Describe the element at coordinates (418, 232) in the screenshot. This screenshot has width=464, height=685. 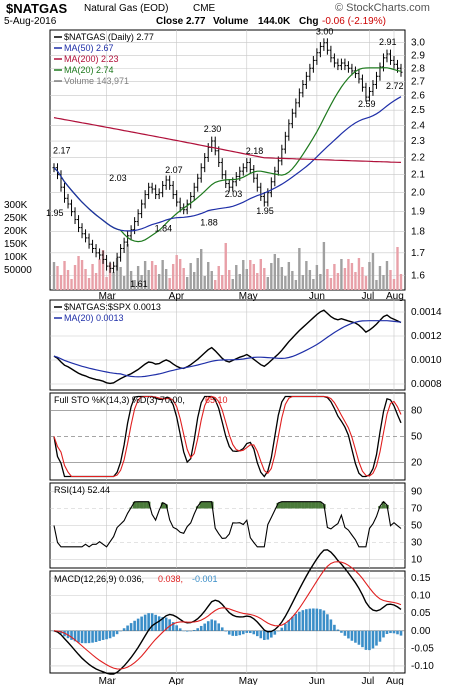
I see `y-tick-label: 1.8` at that location.